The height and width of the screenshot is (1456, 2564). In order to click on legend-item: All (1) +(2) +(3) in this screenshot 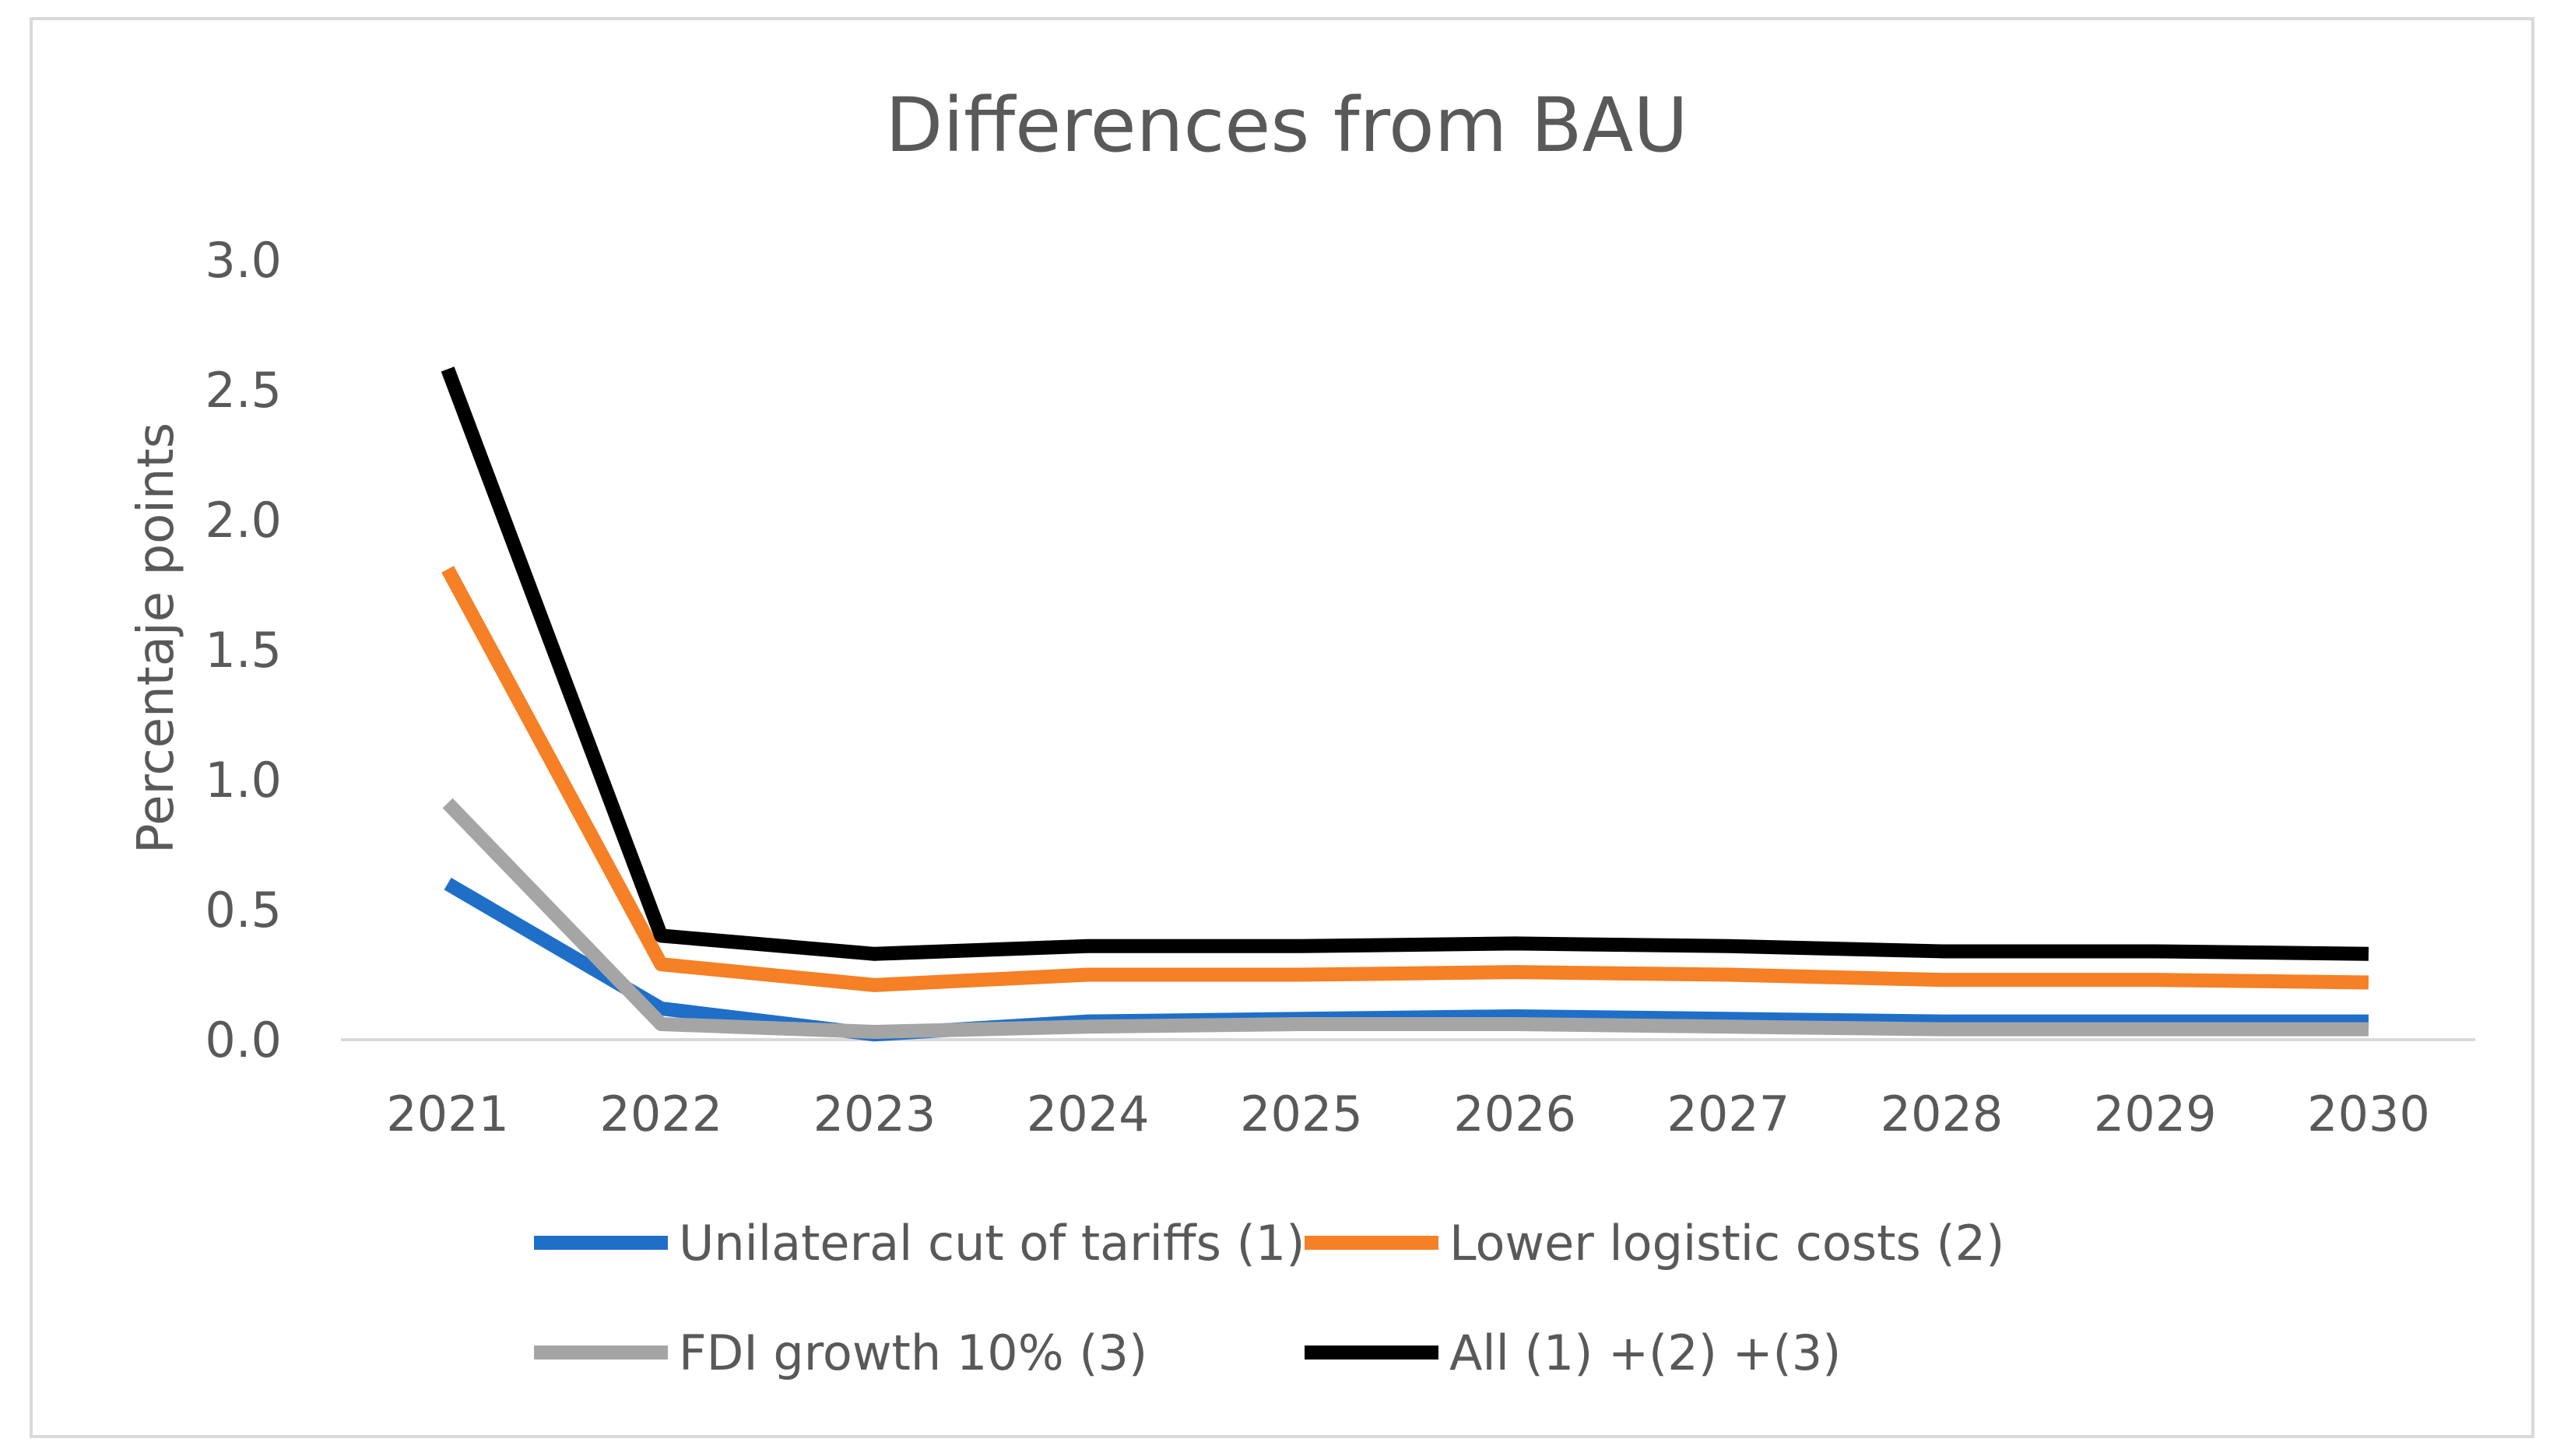, I will do `click(1573, 1353)`.